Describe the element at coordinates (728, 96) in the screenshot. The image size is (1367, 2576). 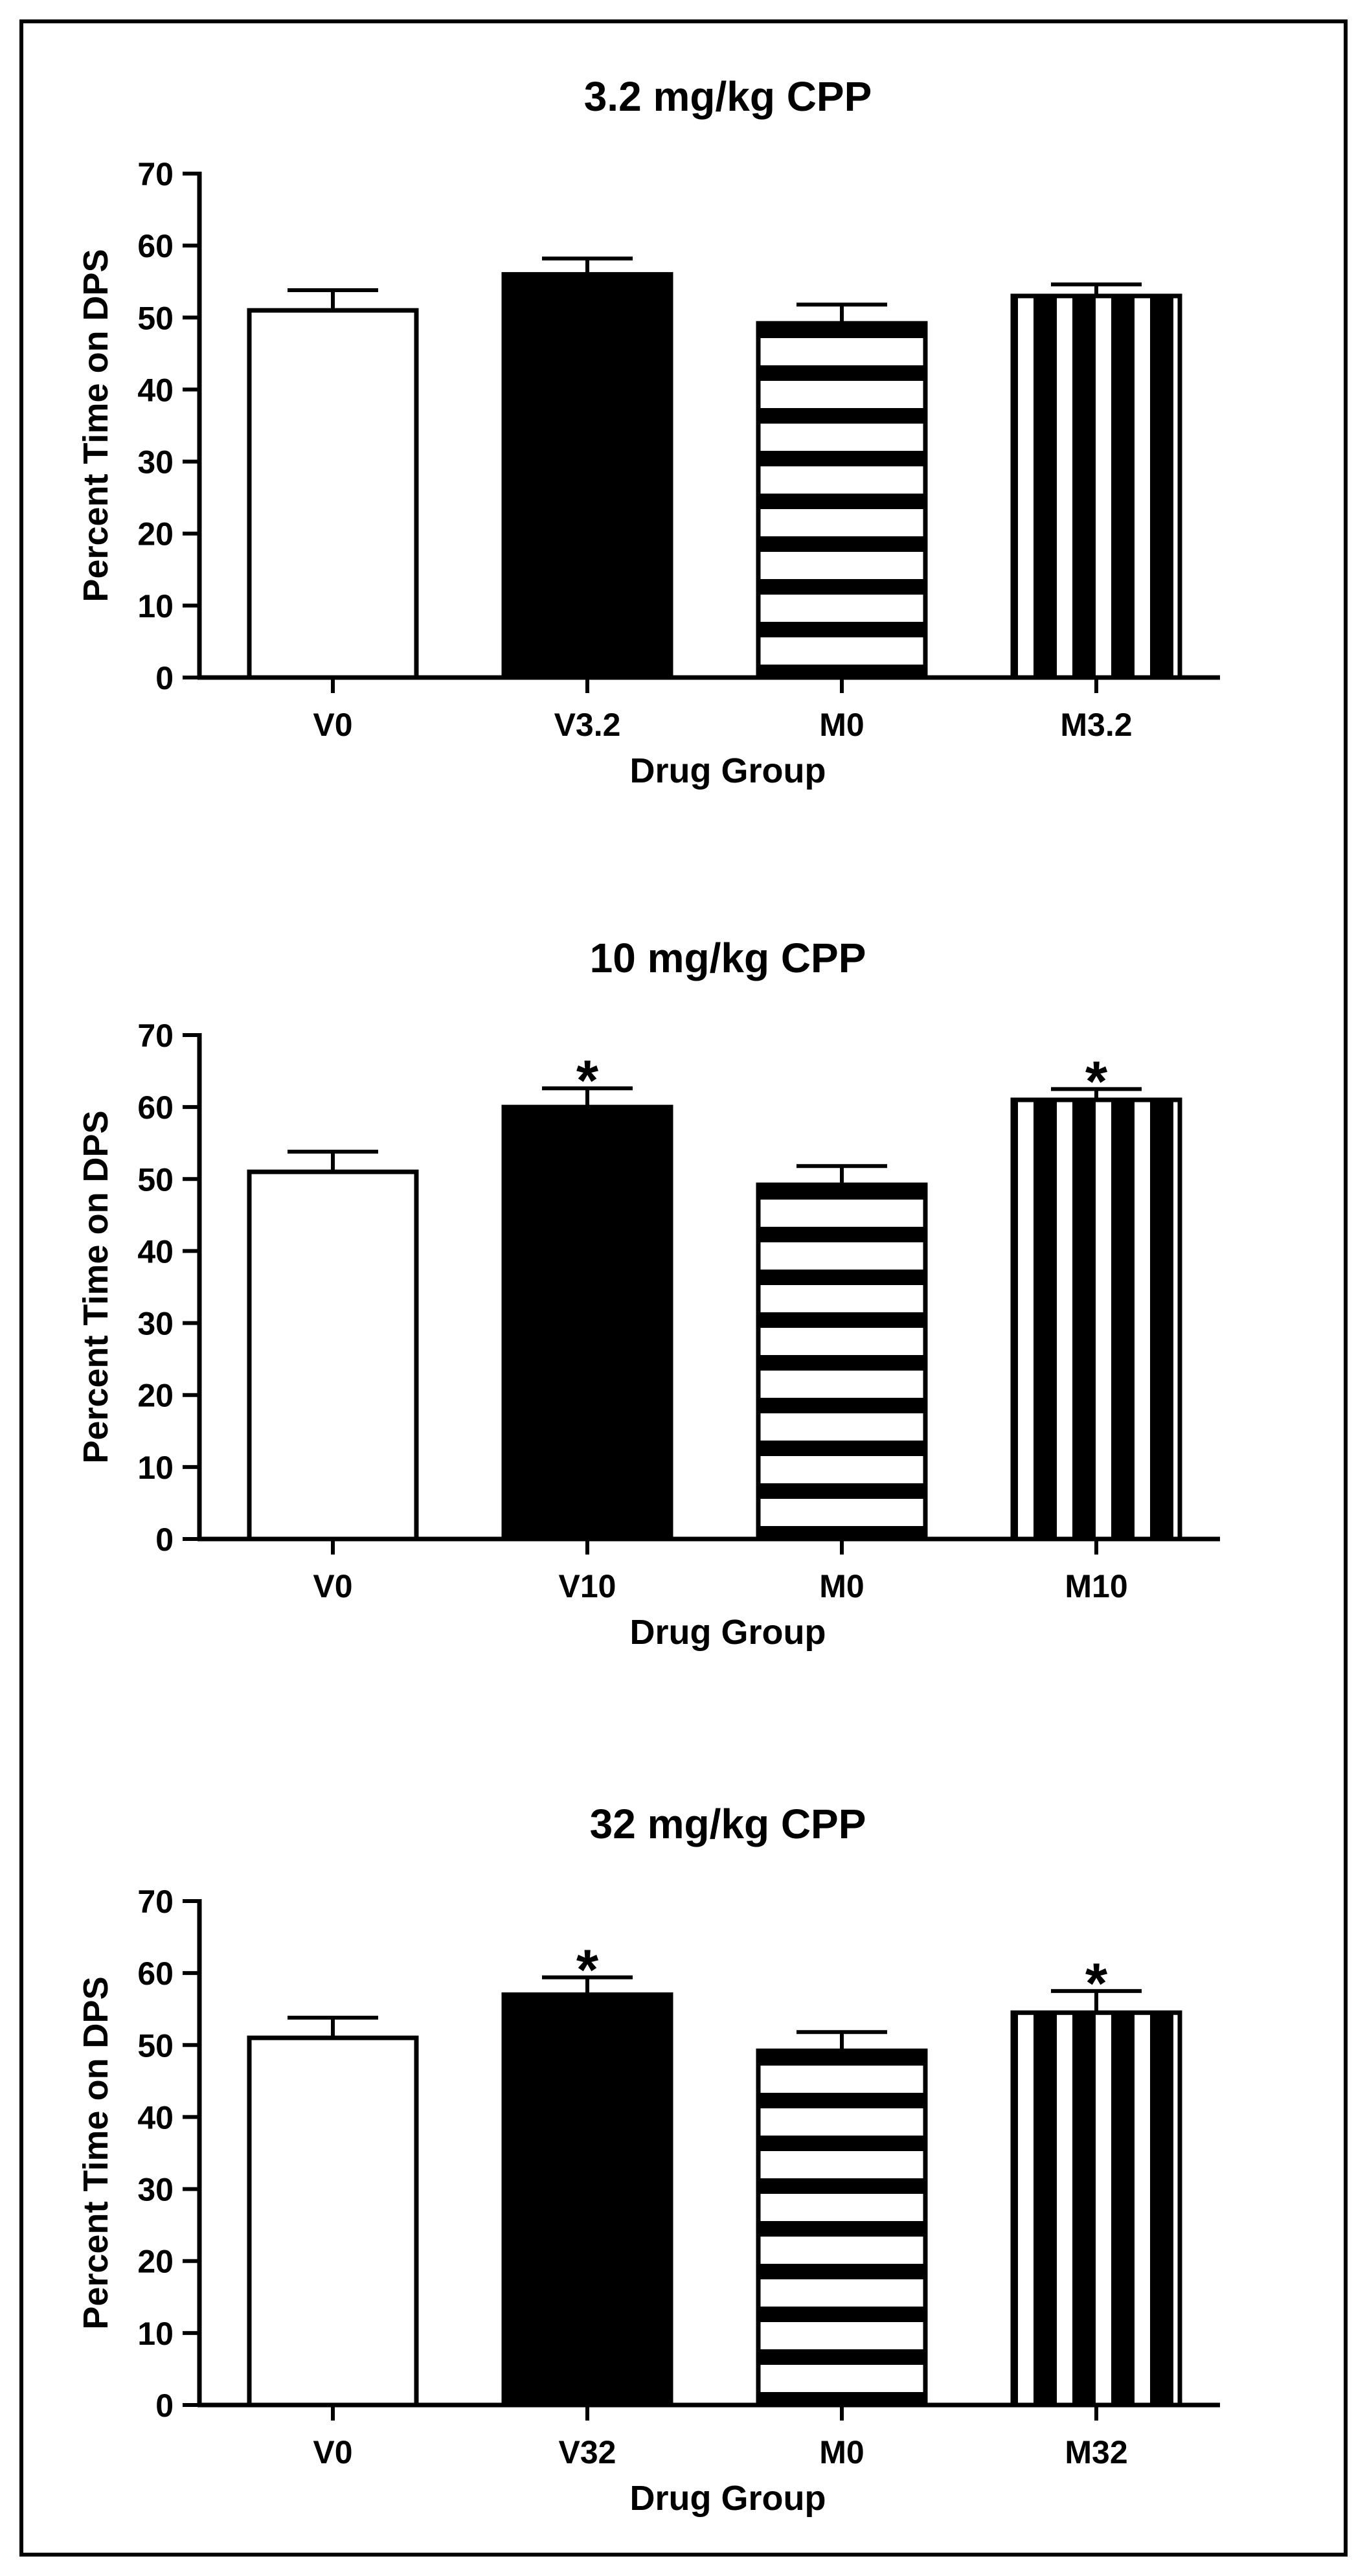
I see `chart-title: 3.2 mg/kg CPP` at that location.